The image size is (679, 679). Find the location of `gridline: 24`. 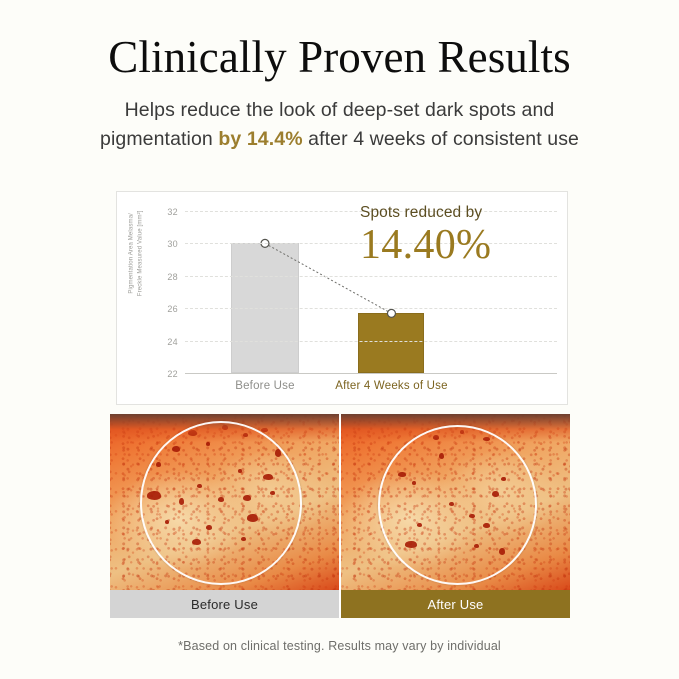

gridline: 24 is located at coordinates (362, 342).